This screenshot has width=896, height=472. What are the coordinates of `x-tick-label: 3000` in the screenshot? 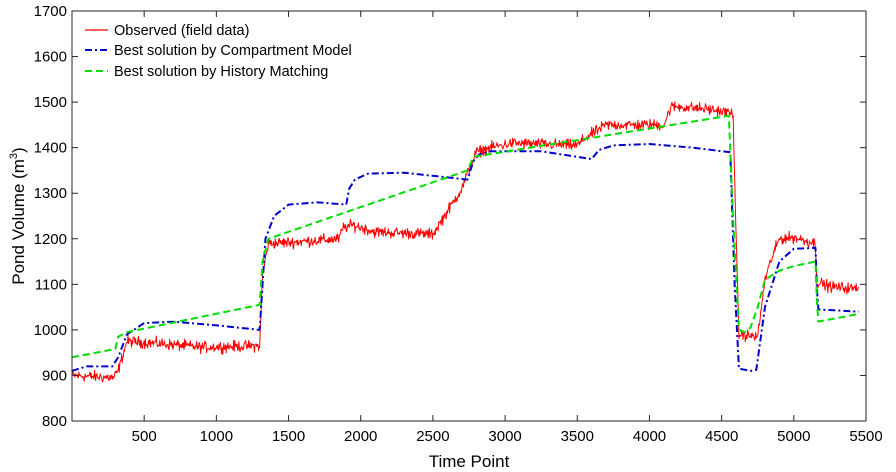 It's located at (504, 436).